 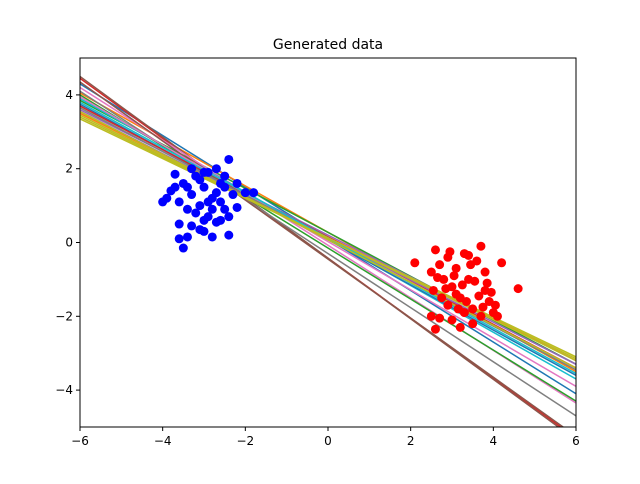 I want to click on y-axis-ticks: −4 −2 0 2 4, so click(x=67, y=242).